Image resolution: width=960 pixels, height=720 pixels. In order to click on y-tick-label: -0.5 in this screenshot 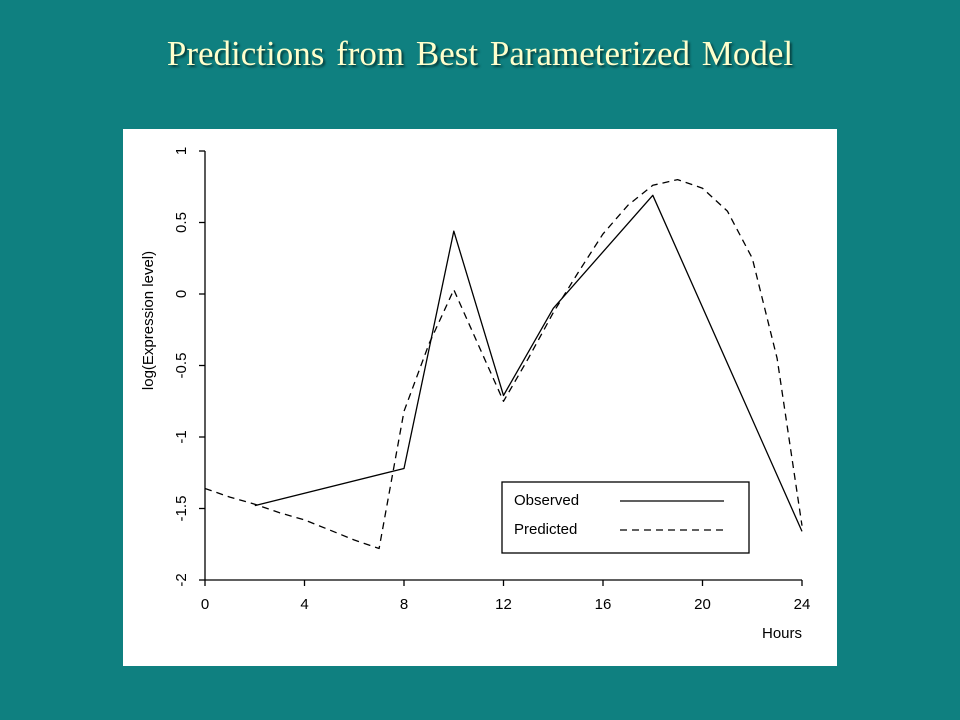, I will do `click(181, 366)`.